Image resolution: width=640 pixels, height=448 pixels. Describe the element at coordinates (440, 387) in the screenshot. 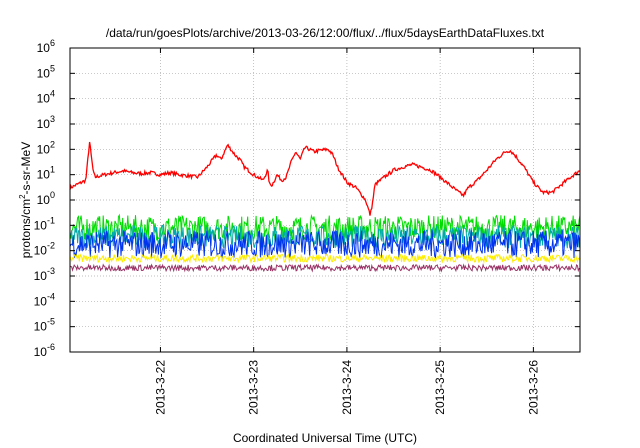

I see `x-tick-label: 2013-3-25` at that location.